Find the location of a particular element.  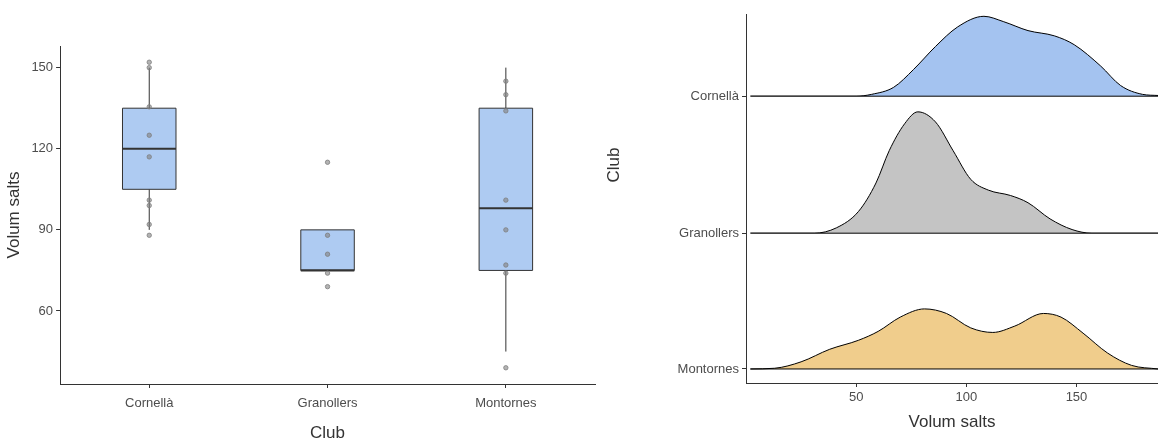

y-axis-title: Volum salts is located at coordinates (13, 215).